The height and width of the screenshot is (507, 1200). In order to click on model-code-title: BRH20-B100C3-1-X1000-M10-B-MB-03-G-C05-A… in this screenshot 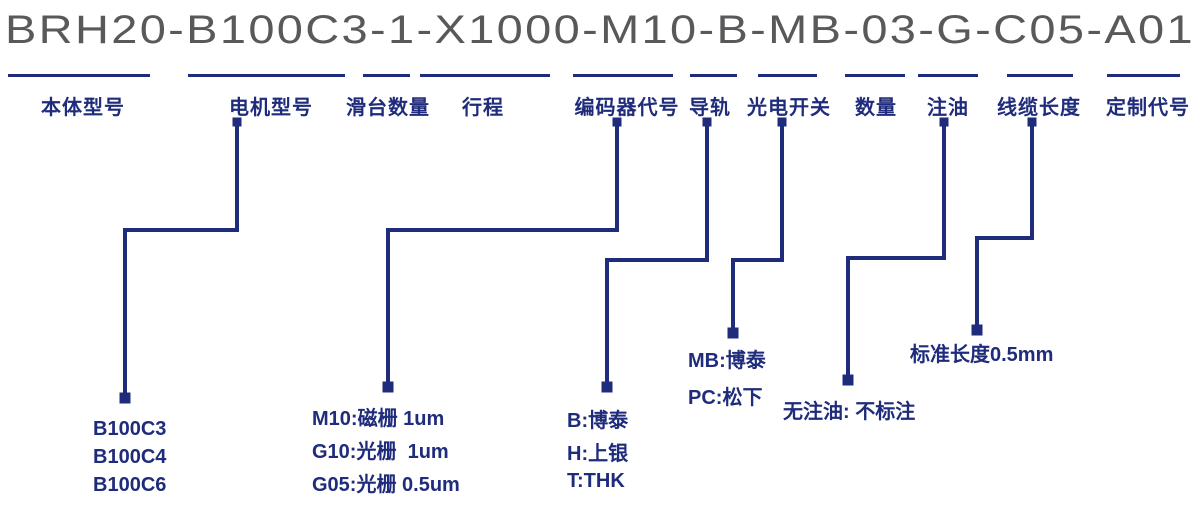, I will do `click(600, 30)`.